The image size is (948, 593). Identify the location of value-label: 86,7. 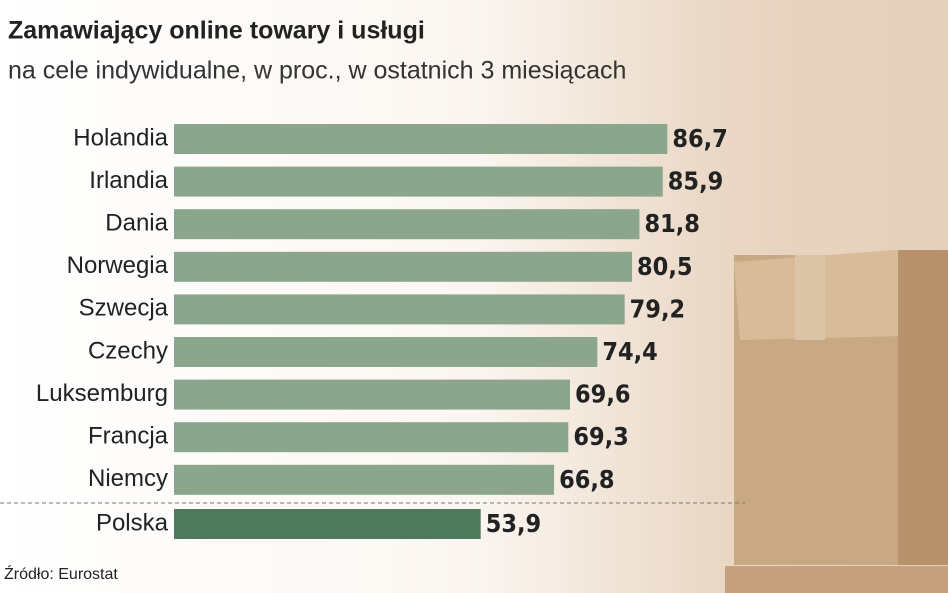
(700, 138).